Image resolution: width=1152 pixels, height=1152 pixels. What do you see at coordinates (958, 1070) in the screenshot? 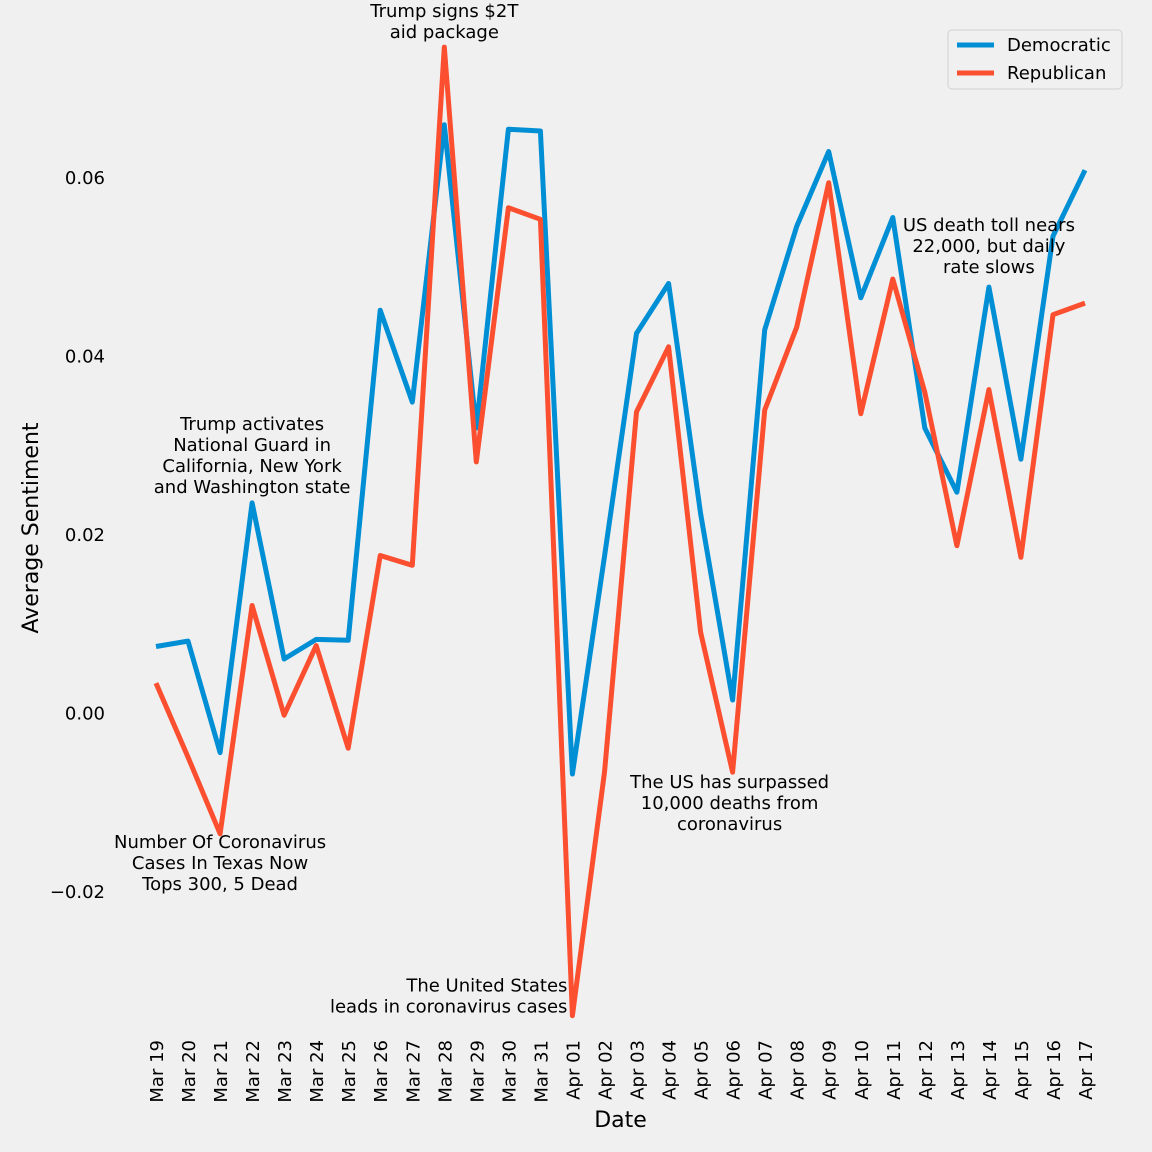
I see `x-tick-label: Apr 13` at bounding box center [958, 1070].